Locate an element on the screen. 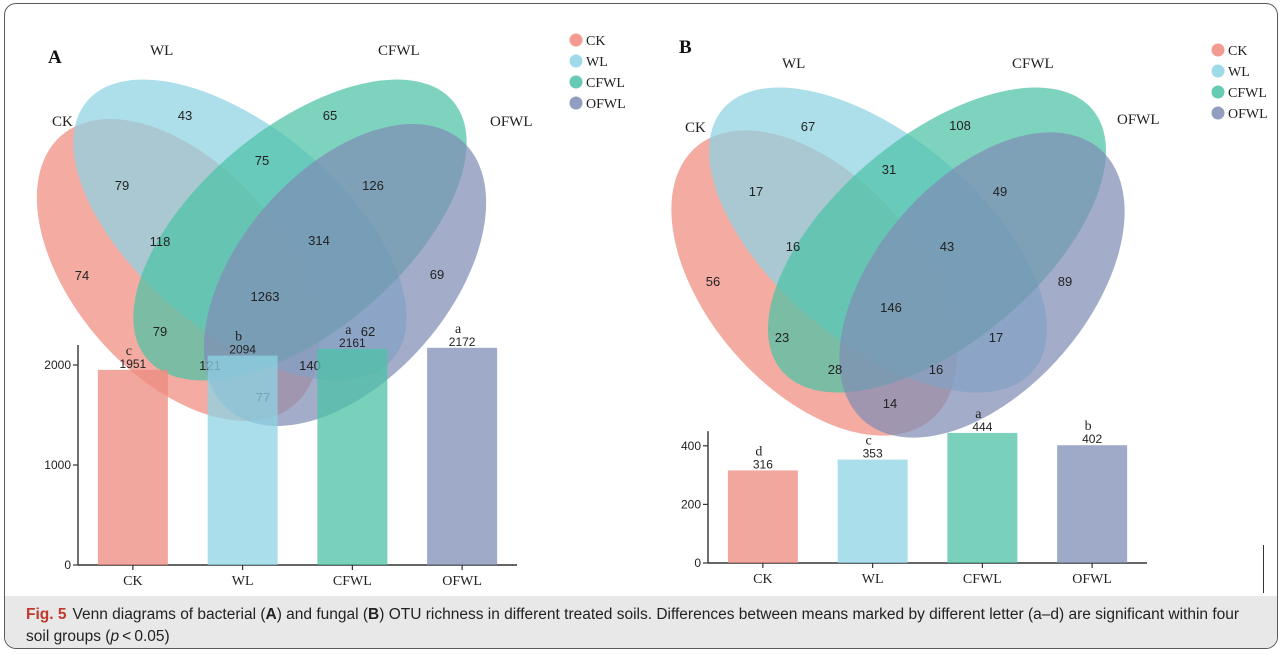 Image resolution: width=1285 pixels, height=655 pixels. bar-value-label-wl: 2094 is located at coordinates (242, 350).